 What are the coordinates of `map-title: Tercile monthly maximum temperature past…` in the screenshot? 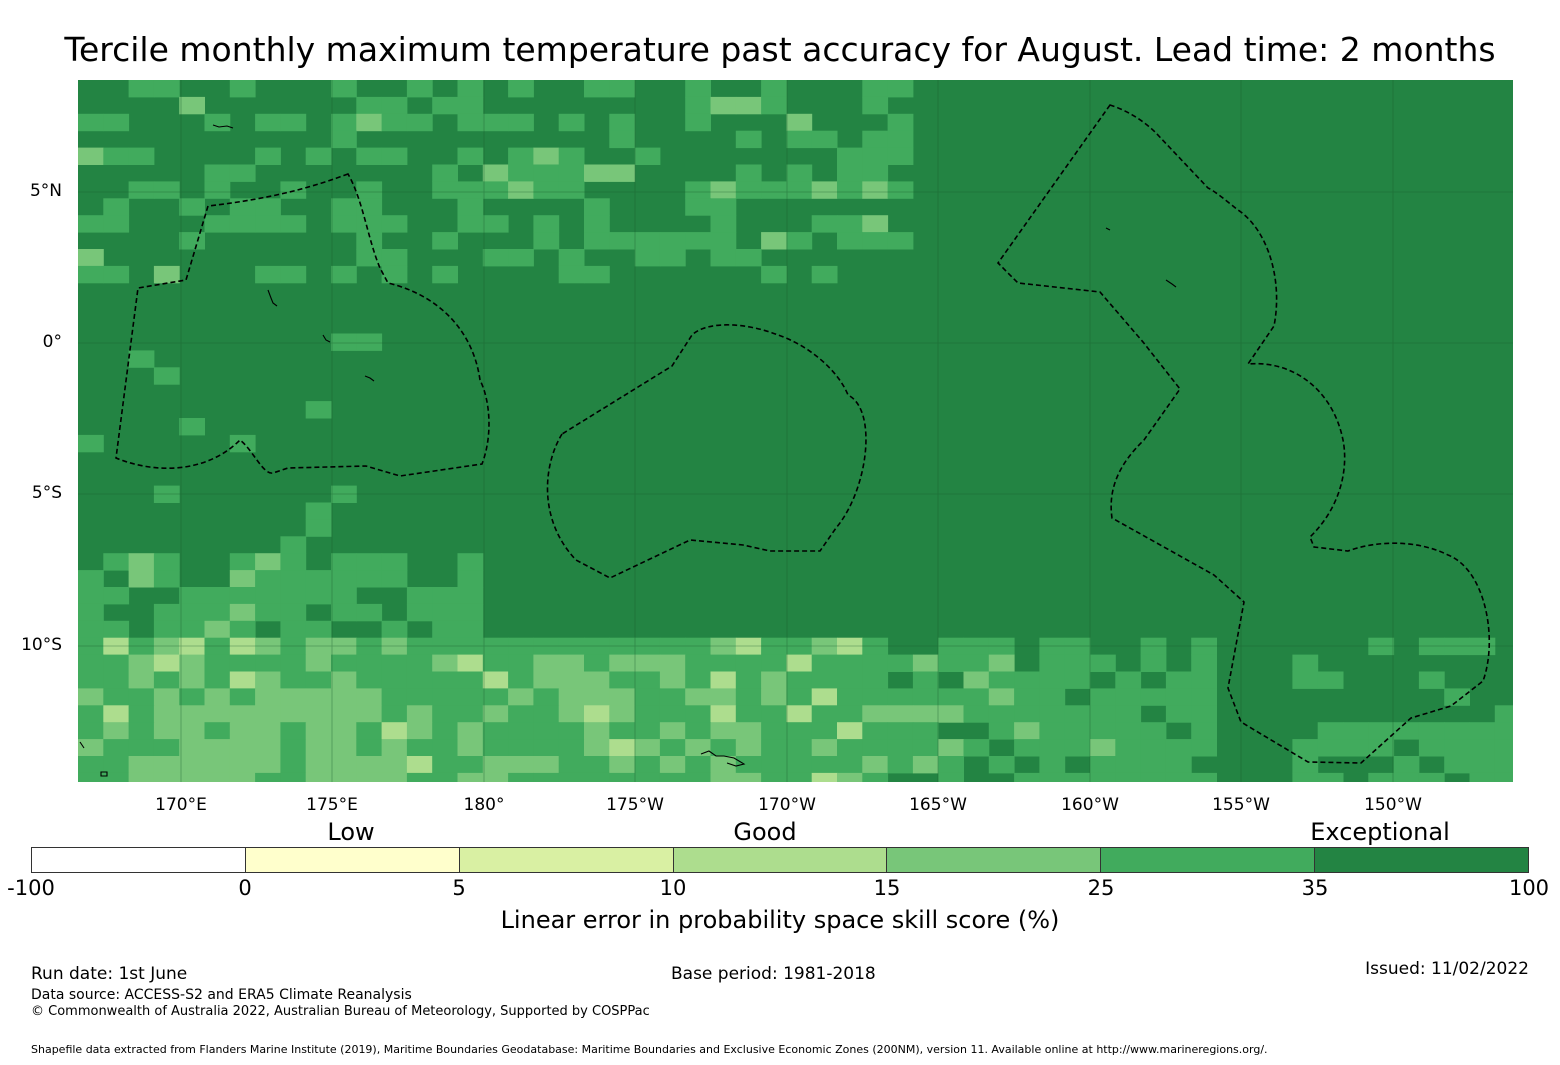 It's located at (780, 49).